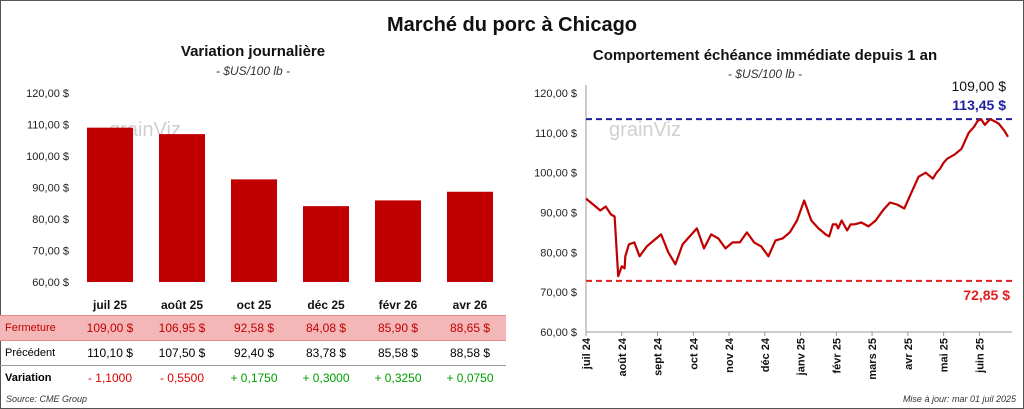  What do you see at coordinates (182, 305) in the screenshot?
I see `left-x-tick-label: août 25` at bounding box center [182, 305].